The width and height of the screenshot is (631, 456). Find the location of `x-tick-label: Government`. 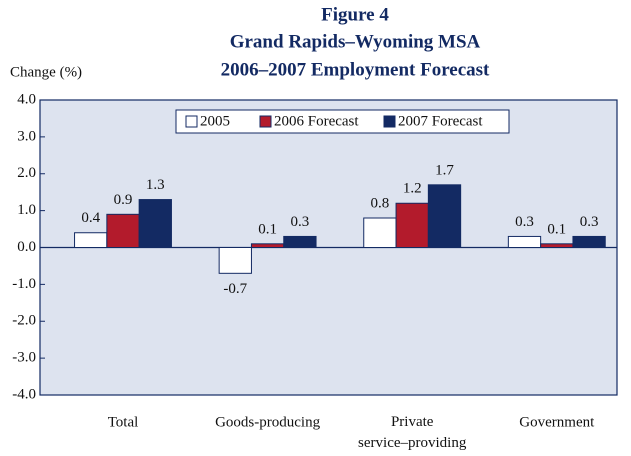

x-tick-label: Government is located at coordinates (557, 422).